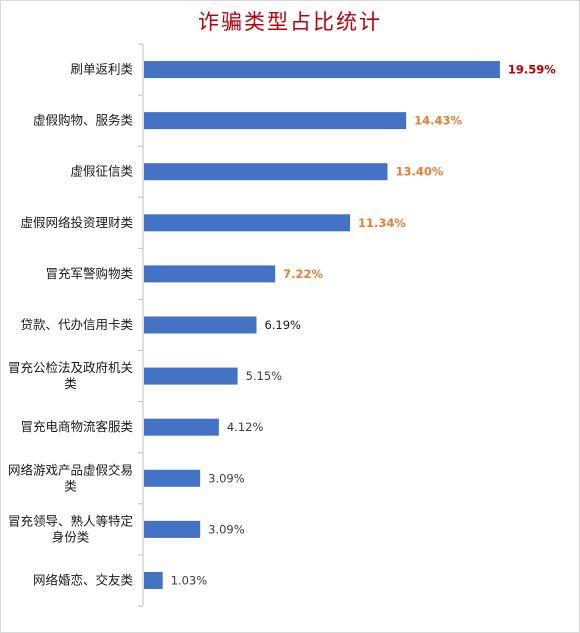 The width and height of the screenshot is (580, 633). What do you see at coordinates (303, 274) in the screenshot?
I see `value-label: 7.22%` at bounding box center [303, 274].